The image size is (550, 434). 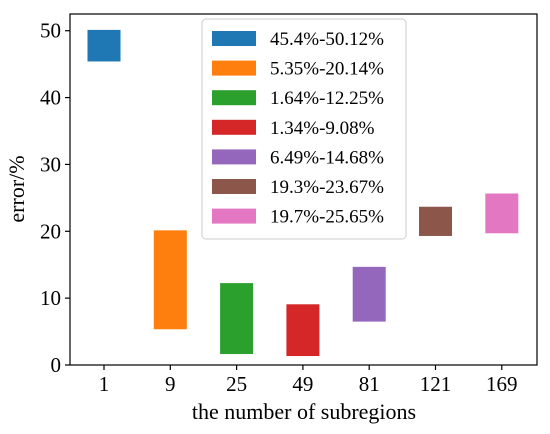 What do you see at coordinates (327, 157) in the screenshot?
I see `legend-label: 6.49%-14.68%` at bounding box center [327, 157].